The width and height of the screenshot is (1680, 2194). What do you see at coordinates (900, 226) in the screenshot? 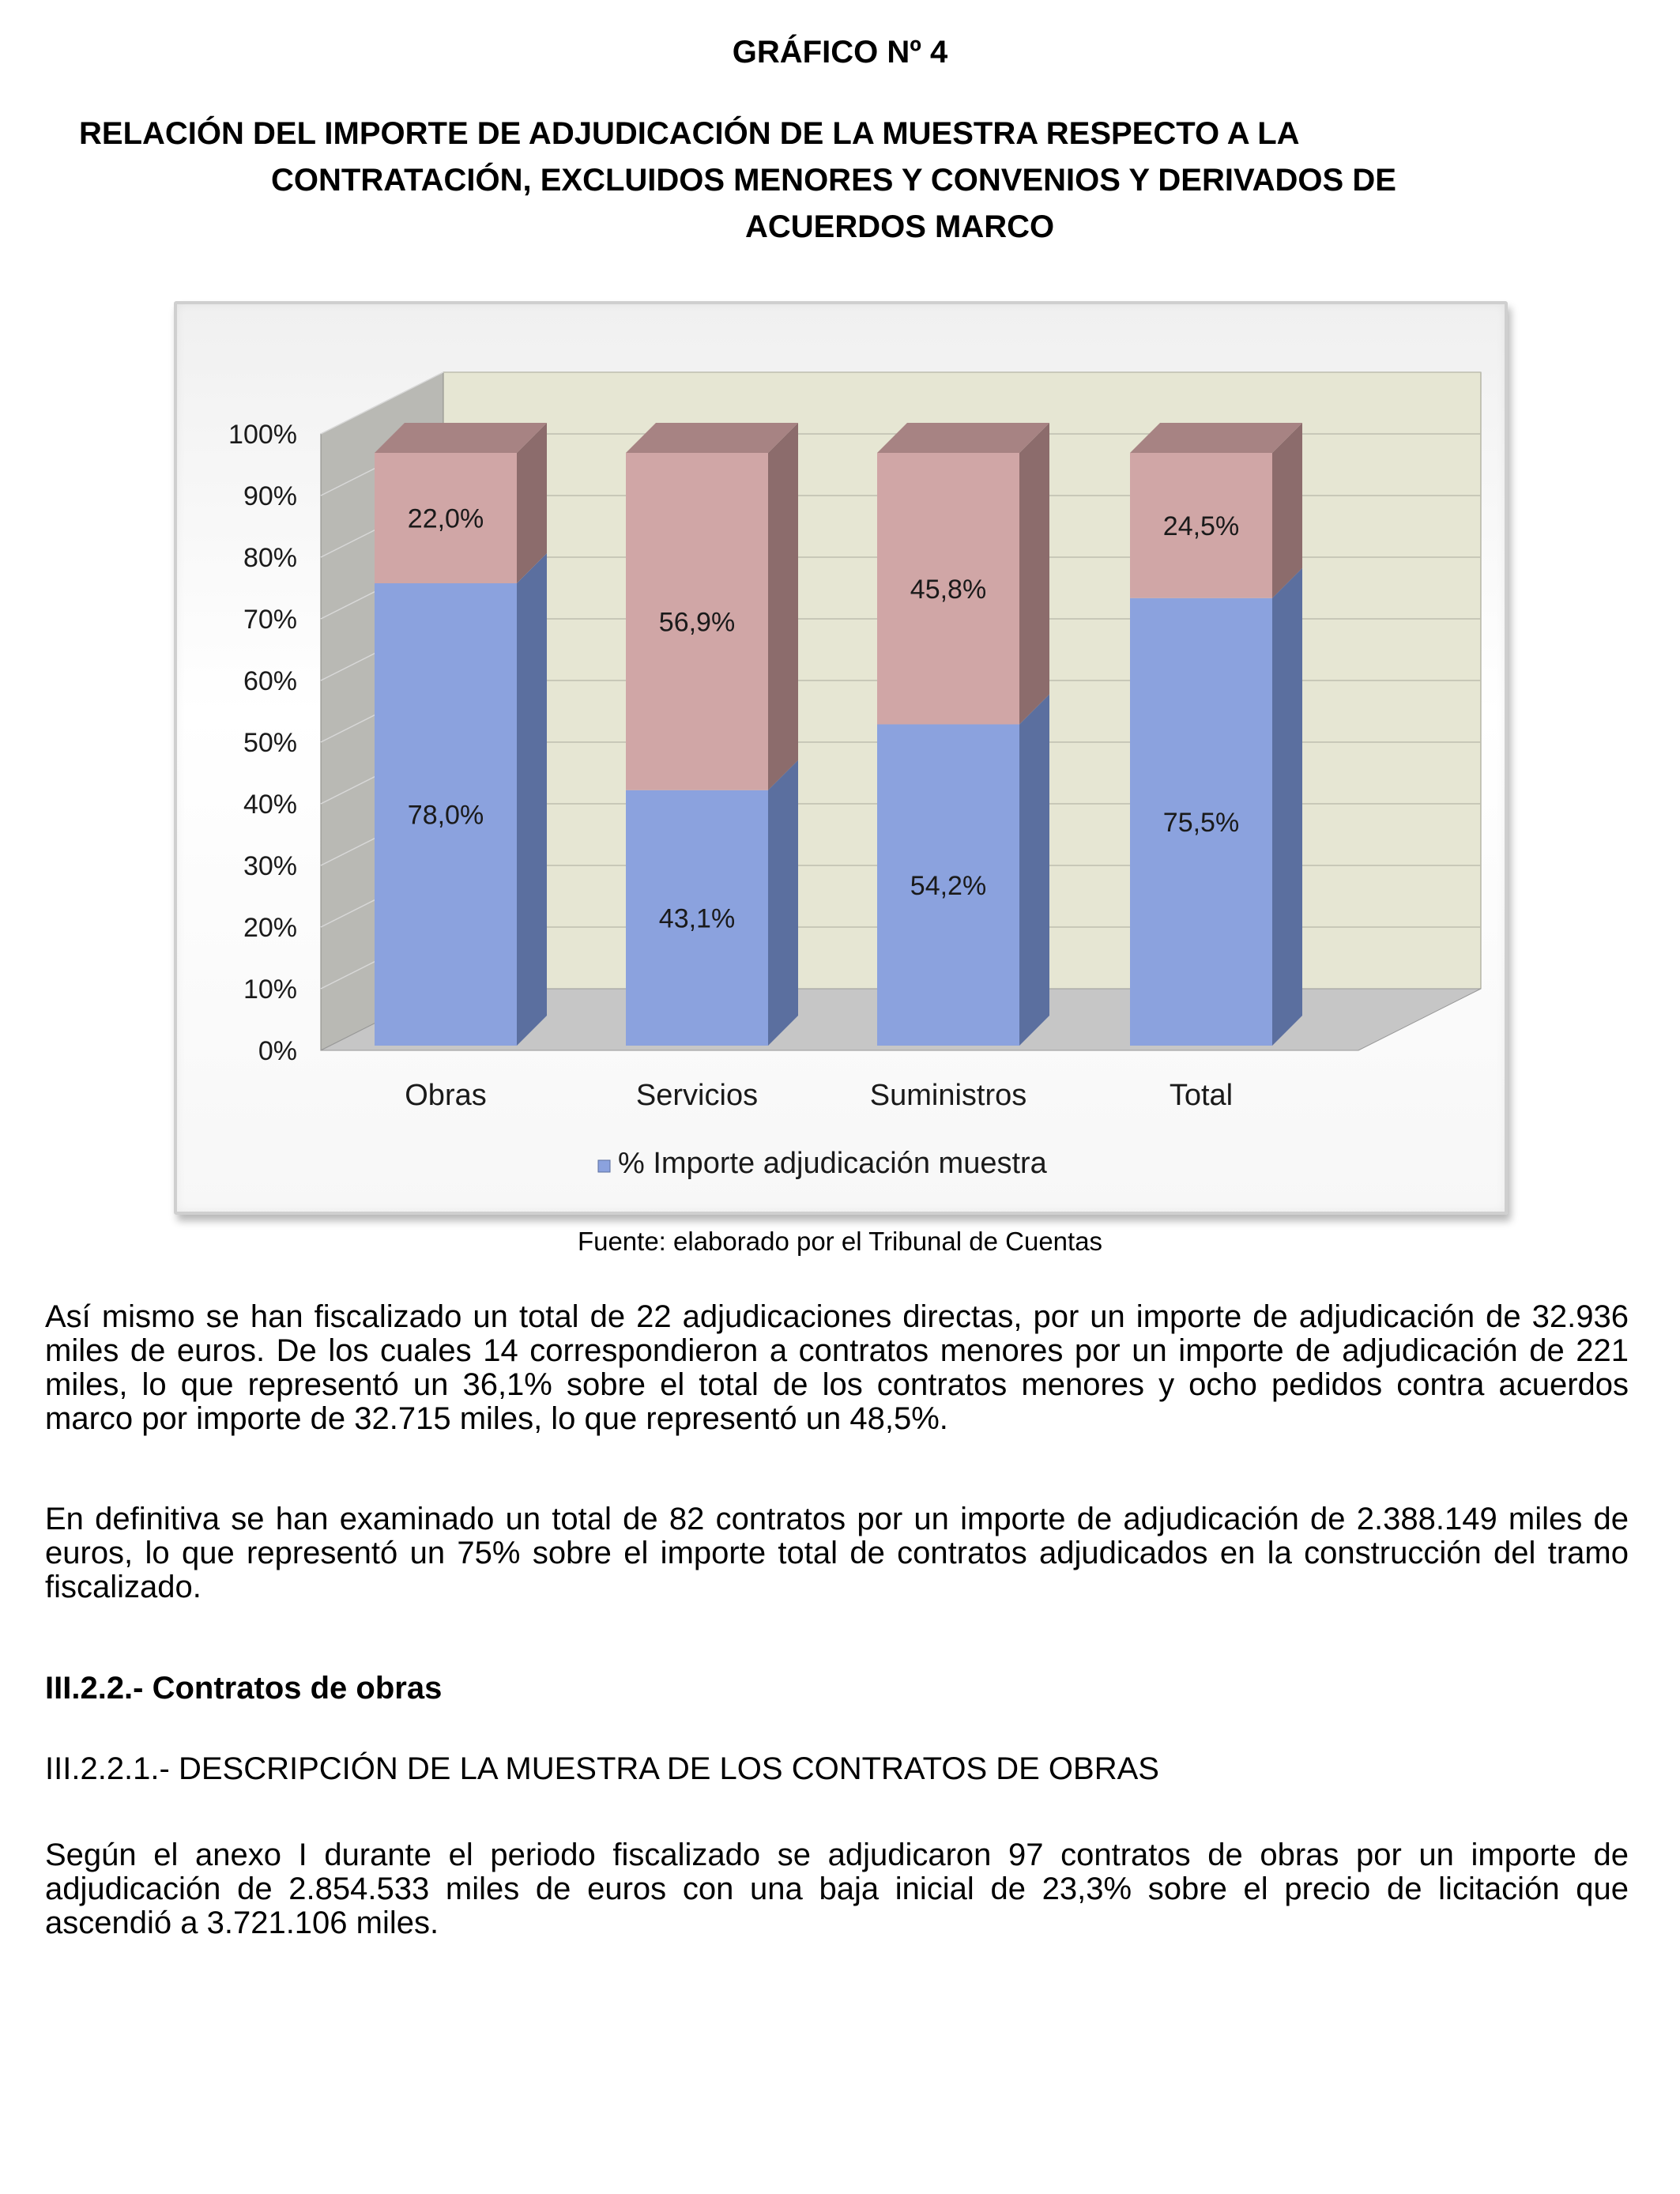
I see `chart-subtitle-line-3: ACUERDOS MARCO` at bounding box center [900, 226].